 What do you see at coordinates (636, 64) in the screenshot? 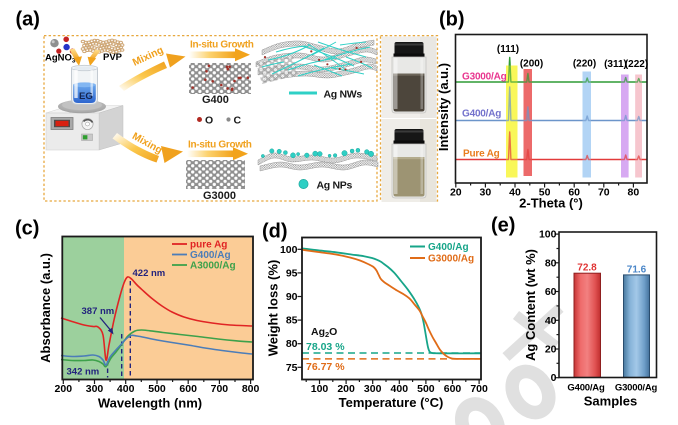
I see `svg-text: (222)` at bounding box center [636, 64].